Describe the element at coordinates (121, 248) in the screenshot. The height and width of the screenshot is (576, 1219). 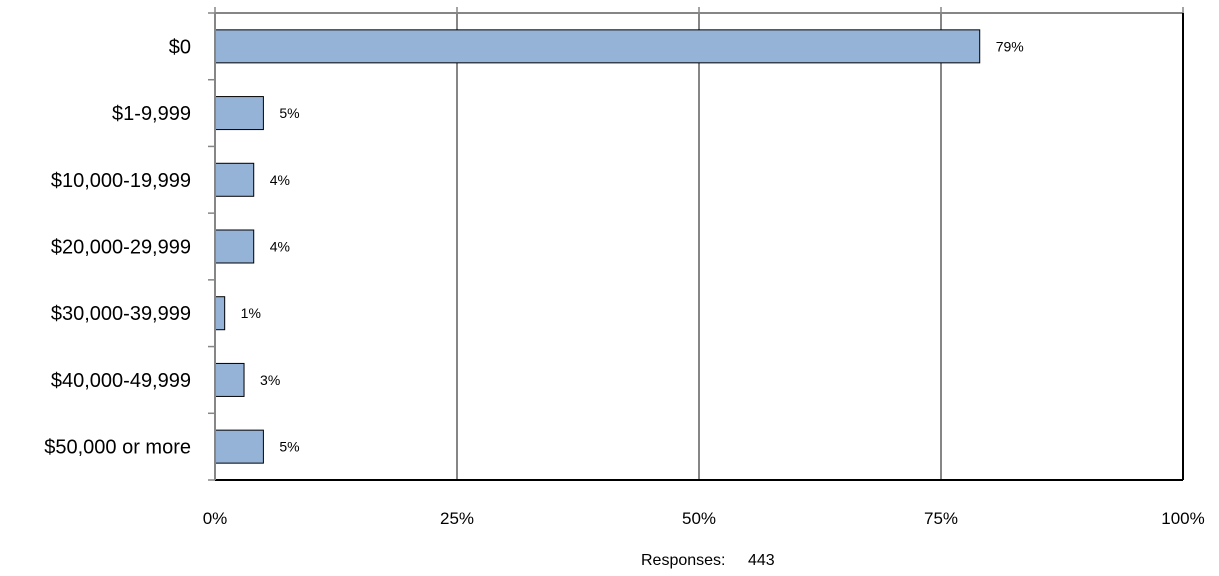
I see `category-label: $20,000-29,999` at that location.